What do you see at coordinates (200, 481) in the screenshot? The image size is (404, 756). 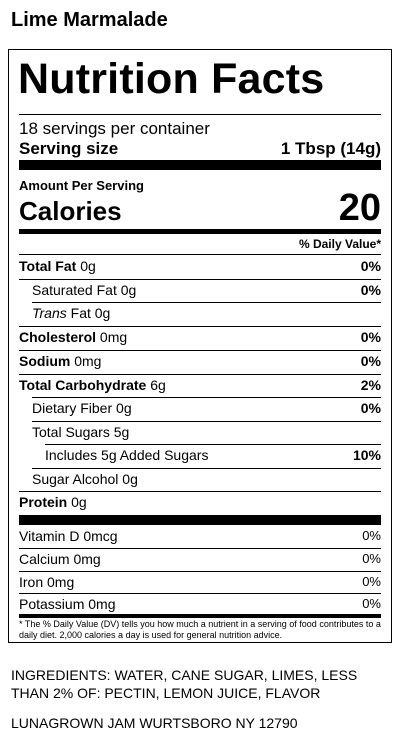 I see `nutrient-row-sugar-alcohol: Sugar Alcohol 0g` at bounding box center [200, 481].